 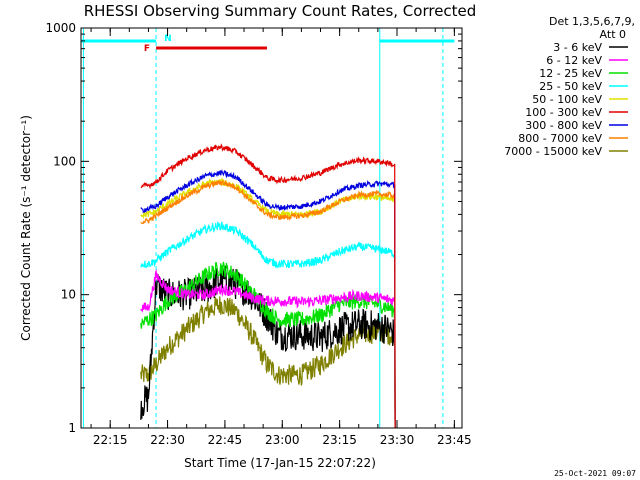 I want to click on legend-label-3: 12 - 25 keV, so click(x=570, y=73).